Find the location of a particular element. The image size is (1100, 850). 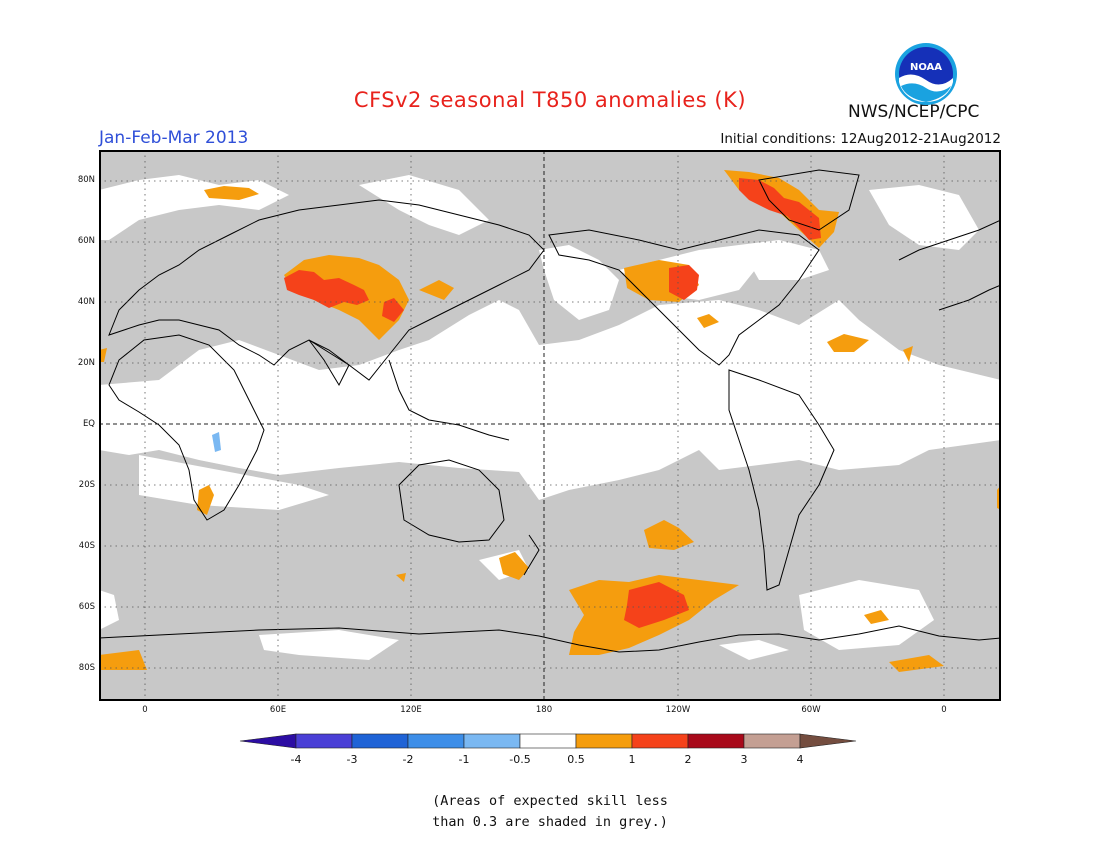

logo-text: NOAA is located at coordinates (926, 67).